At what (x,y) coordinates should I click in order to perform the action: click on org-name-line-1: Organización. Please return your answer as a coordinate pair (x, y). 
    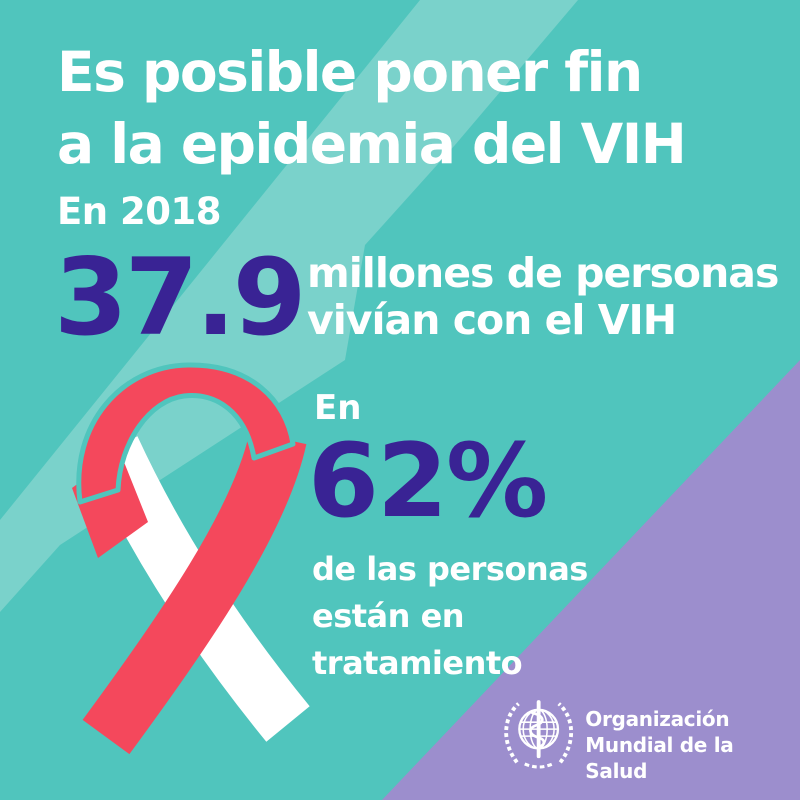
    Looking at the image, I should click on (657, 719).